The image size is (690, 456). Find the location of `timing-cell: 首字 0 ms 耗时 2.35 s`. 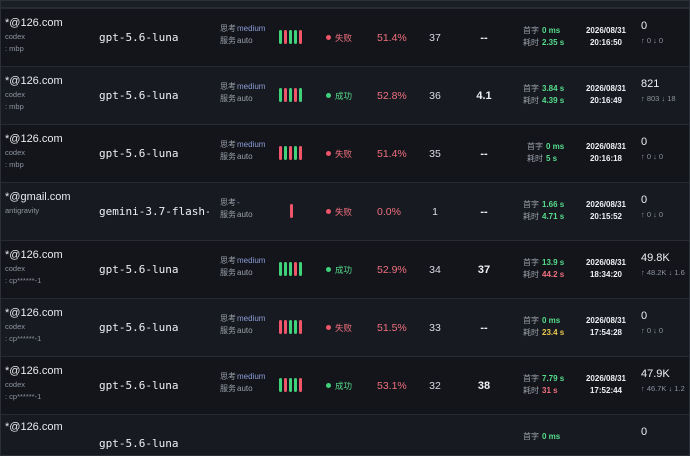

timing-cell: 首字 0 ms 耗时 2.35 s is located at coordinates (543, 37).